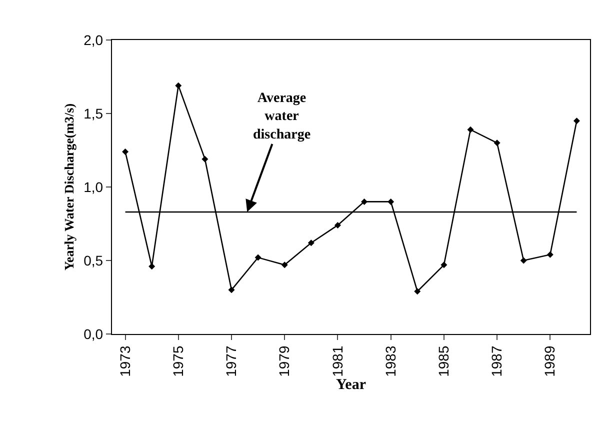 This screenshot has height=434, width=598. I want to click on x-axis-title: Year, so click(351, 384).